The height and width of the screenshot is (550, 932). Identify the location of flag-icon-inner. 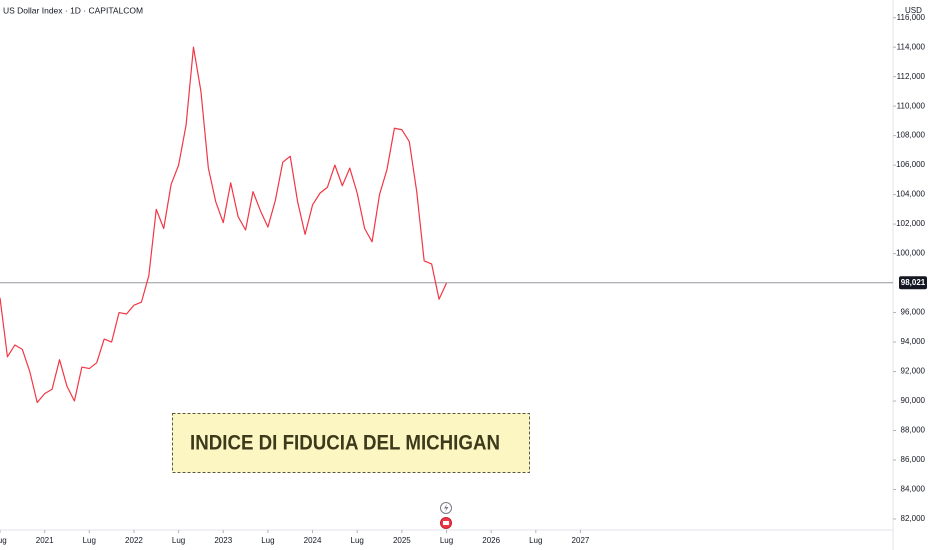
(446, 523).